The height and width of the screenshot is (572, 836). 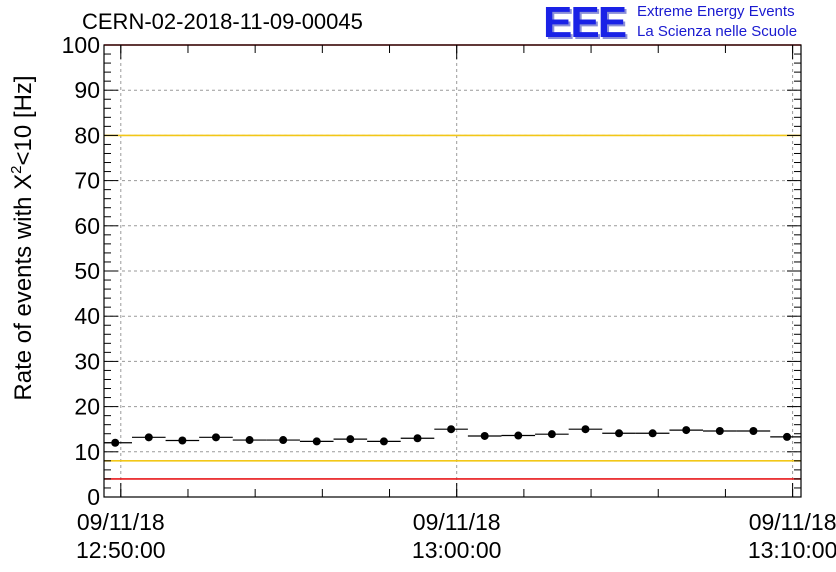 I want to click on y-tick-label: 0, so click(x=93, y=497).